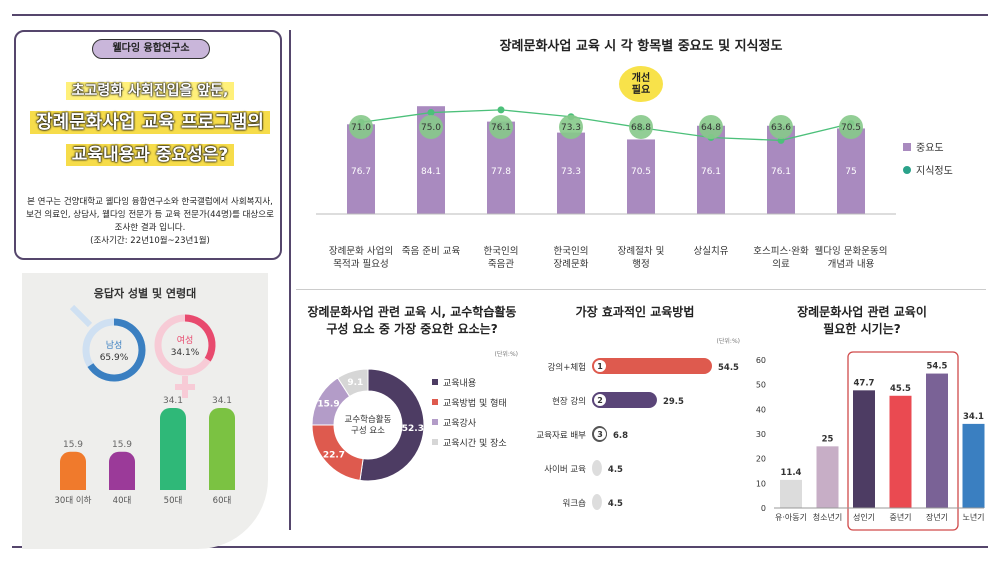 This screenshot has width=1000, height=562. I want to click on female-ring, so click(200, 338).